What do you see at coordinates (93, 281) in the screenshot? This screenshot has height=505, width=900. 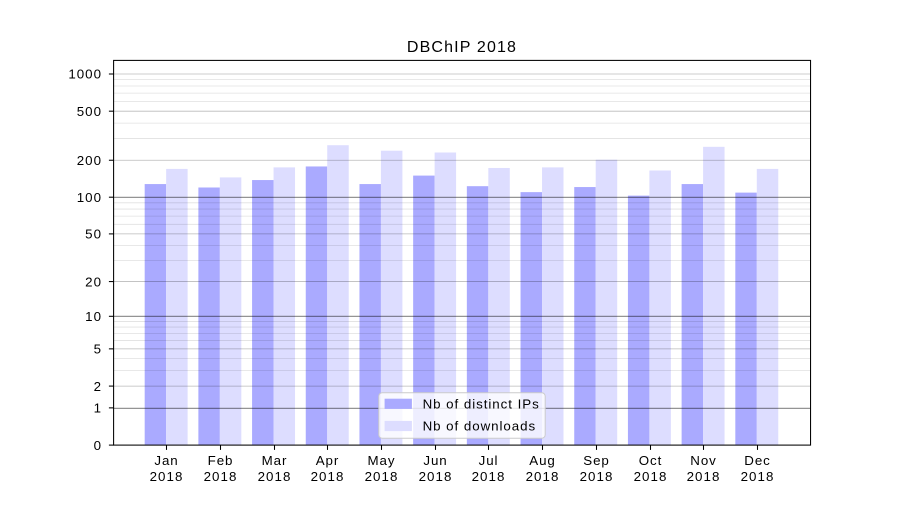 I see `svg-text: 20` at bounding box center [93, 281].